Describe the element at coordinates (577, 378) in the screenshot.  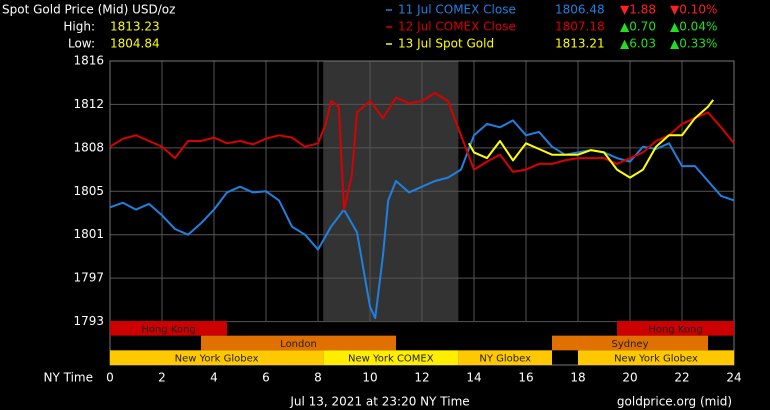
I see `x-tick-label: 18` at that location.